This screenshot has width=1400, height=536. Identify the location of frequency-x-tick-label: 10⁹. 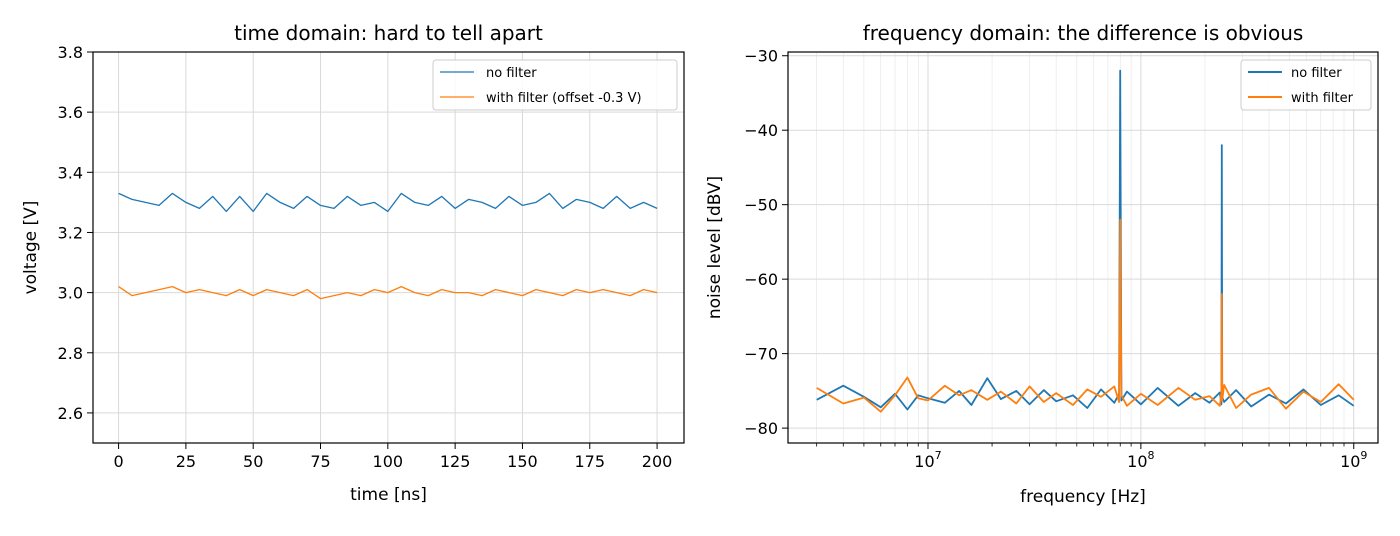
(1353, 460).